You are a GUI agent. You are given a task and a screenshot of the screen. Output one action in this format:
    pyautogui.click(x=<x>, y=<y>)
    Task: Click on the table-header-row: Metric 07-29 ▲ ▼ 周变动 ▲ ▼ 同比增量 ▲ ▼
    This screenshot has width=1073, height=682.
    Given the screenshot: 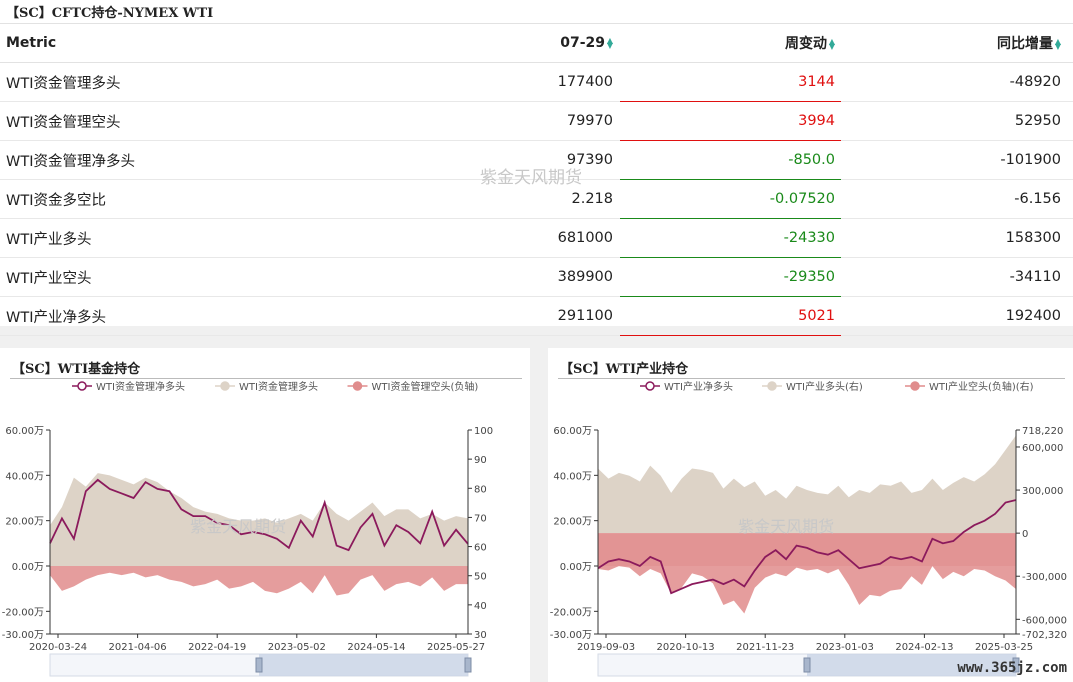 What is the action you would take?
    pyautogui.click(x=536, y=43)
    